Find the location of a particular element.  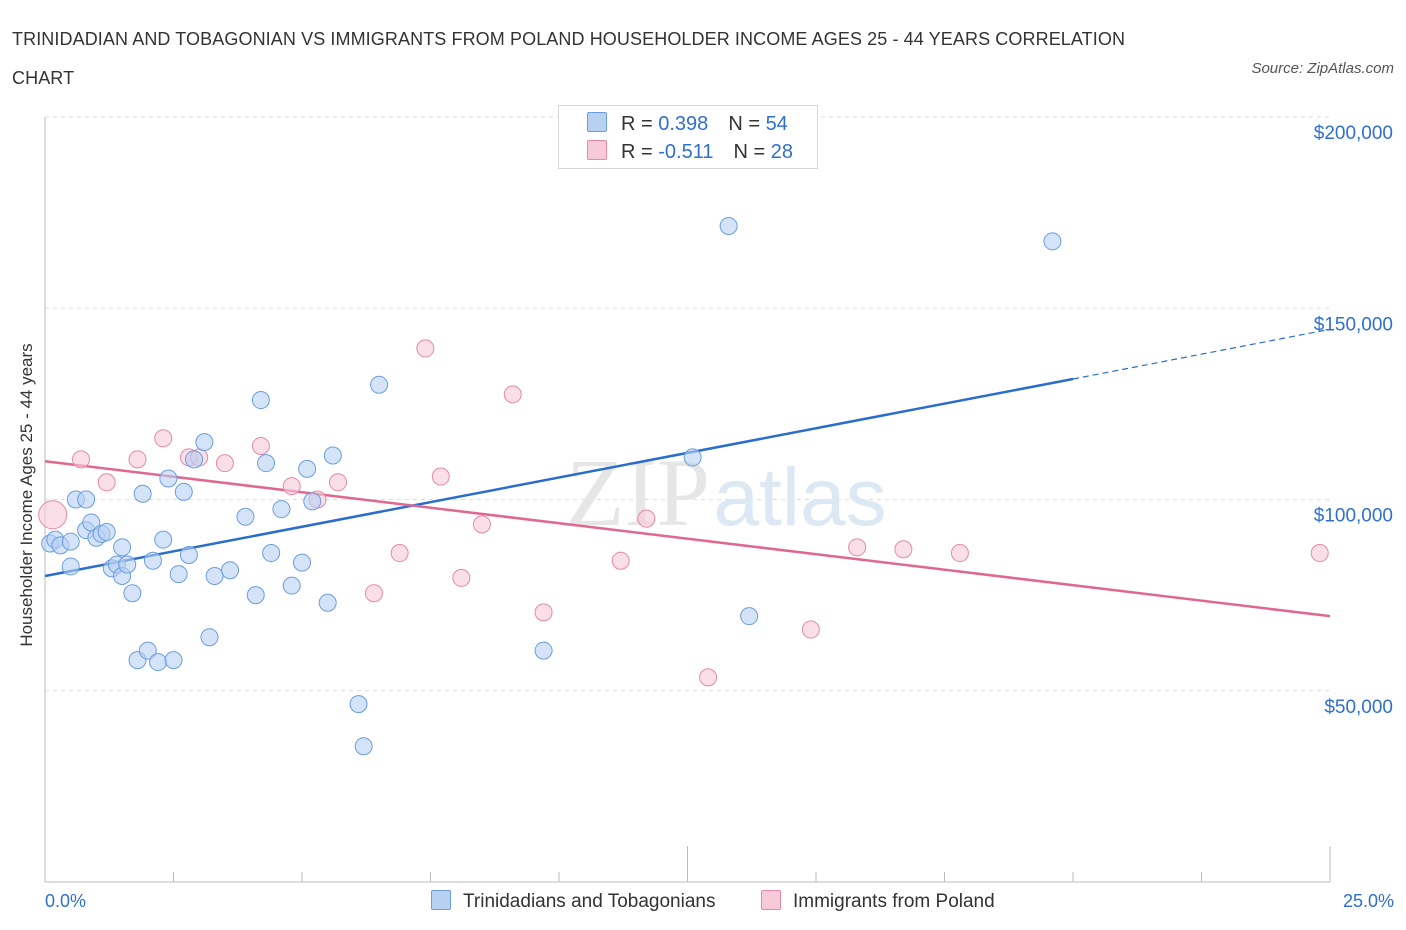

legend-label: Immigrants from Poland is located at coordinates (894, 901).